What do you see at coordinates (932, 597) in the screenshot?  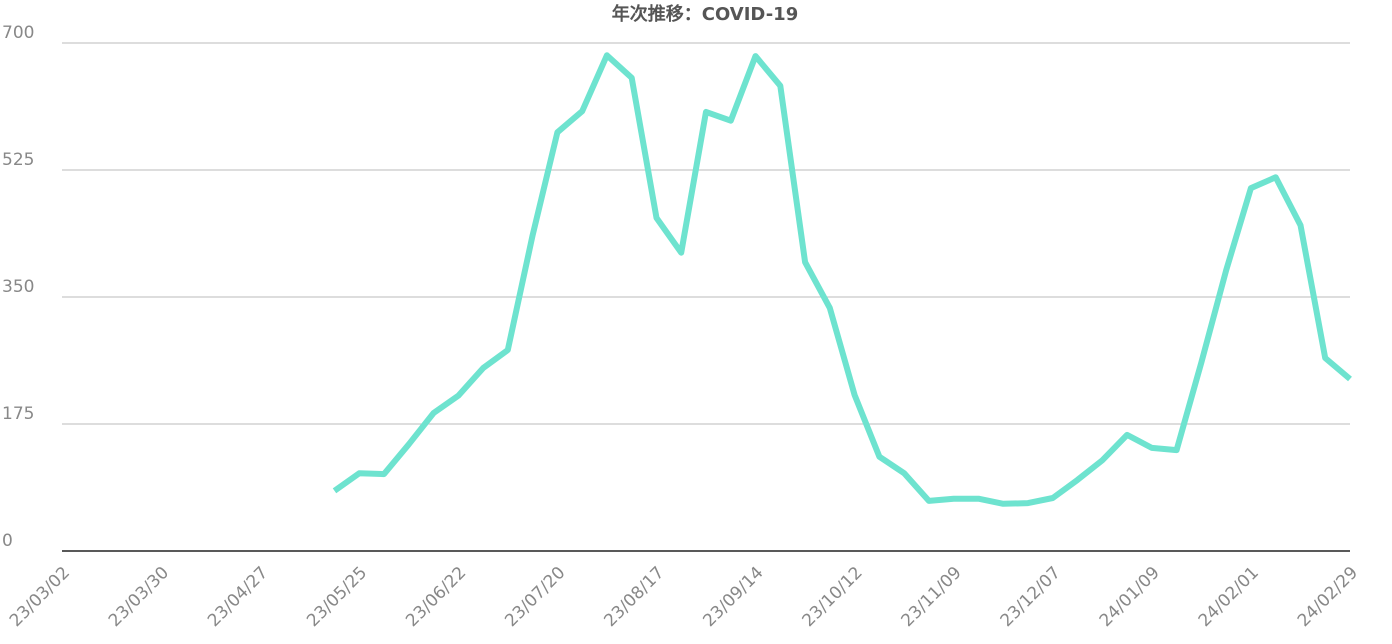 I see `x-tick-label: 23/11/09` at bounding box center [932, 597].